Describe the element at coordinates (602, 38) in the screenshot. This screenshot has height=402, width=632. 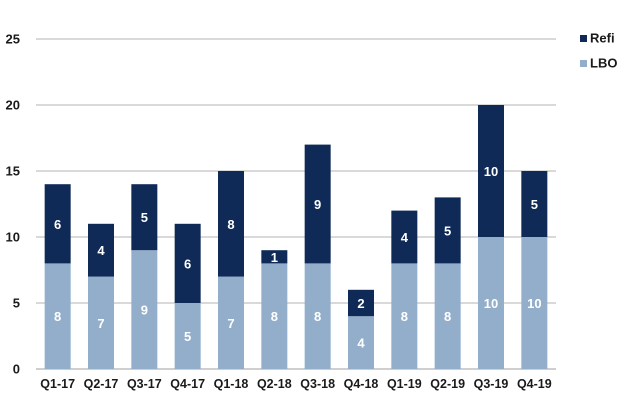
I see `legend-label-refi: Refi` at that location.